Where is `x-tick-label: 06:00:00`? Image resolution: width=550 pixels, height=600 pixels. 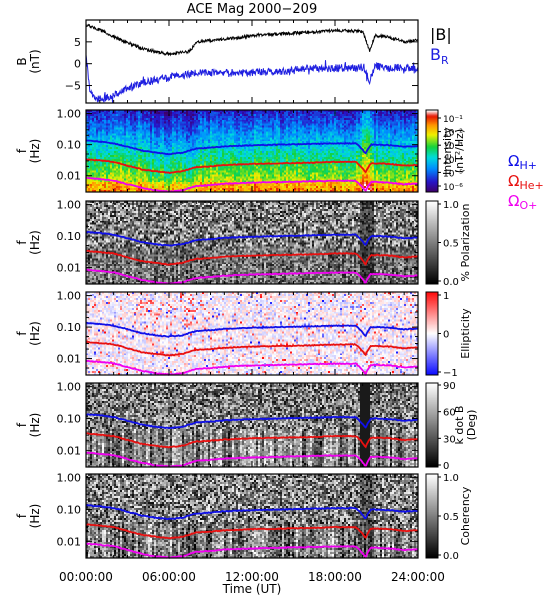
x-tick-label: 06:00:00 is located at coordinates (169, 577).